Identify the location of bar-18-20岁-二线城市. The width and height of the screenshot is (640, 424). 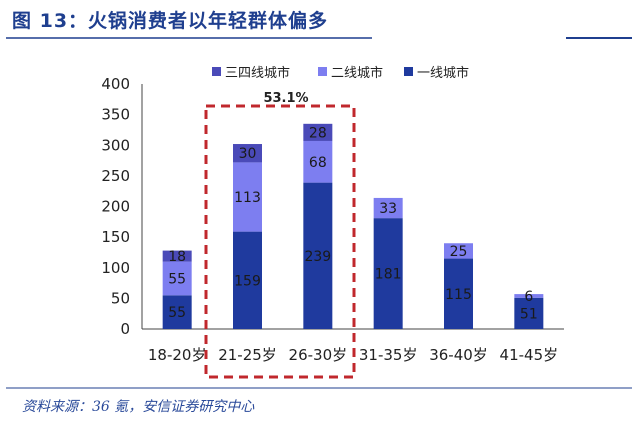
(177, 278).